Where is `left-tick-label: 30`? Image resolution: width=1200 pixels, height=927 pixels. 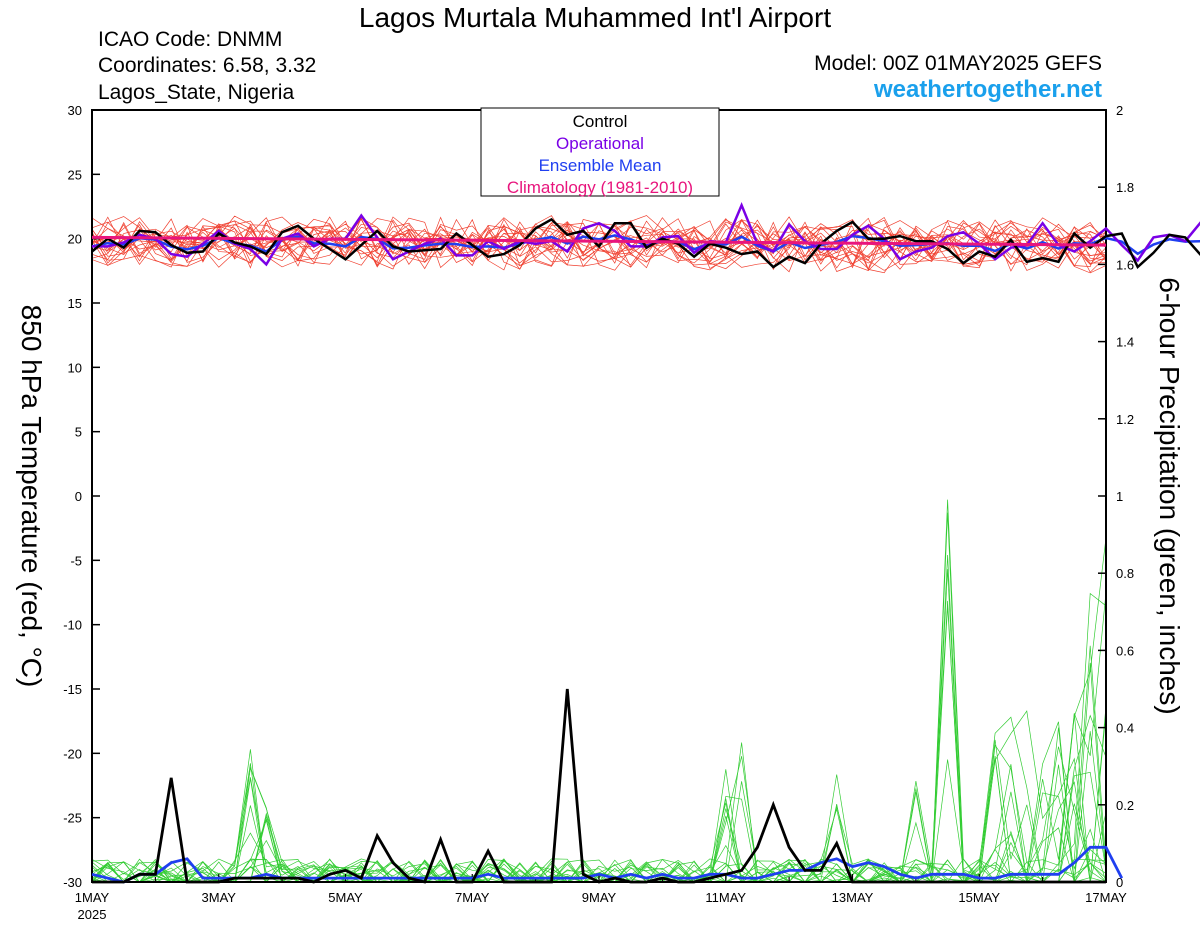
left-tick-label: 30 is located at coordinates (75, 110).